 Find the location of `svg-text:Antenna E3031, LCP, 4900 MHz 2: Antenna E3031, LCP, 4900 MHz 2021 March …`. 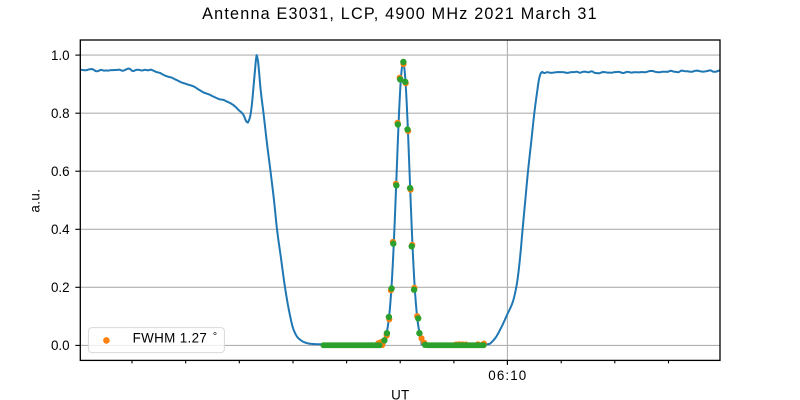

svg-text:Antenna E3031, LCP, 4900 MHz 2: Antenna E3031, LCP, 4900 MHz 2021 March … is located at coordinates (400, 14).